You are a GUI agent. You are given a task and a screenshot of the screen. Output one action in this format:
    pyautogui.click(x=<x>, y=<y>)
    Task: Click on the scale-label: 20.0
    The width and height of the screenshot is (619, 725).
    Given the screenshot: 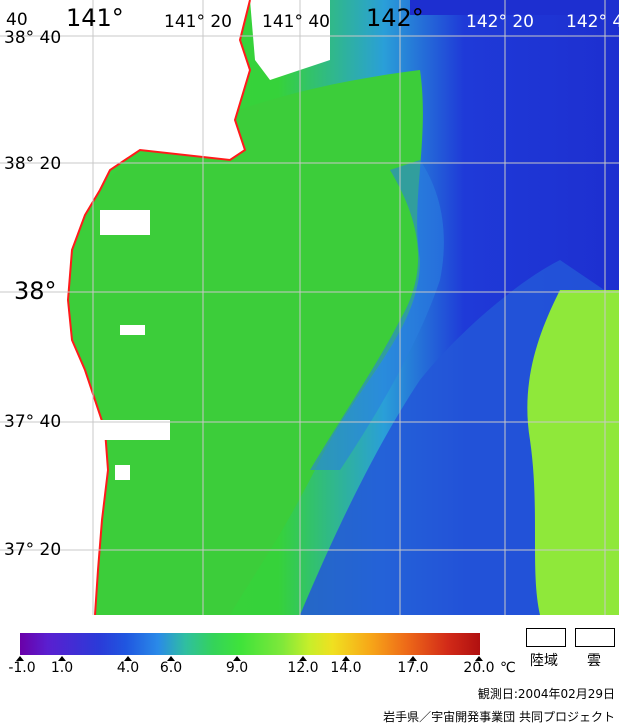 What is the action you would take?
    pyautogui.click(x=479, y=668)
    